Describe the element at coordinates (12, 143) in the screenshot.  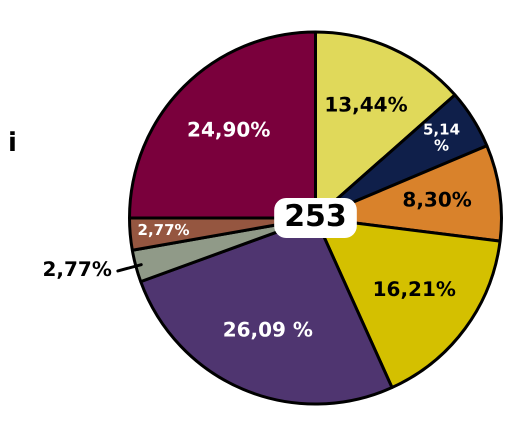
I see `text: i` at that location.